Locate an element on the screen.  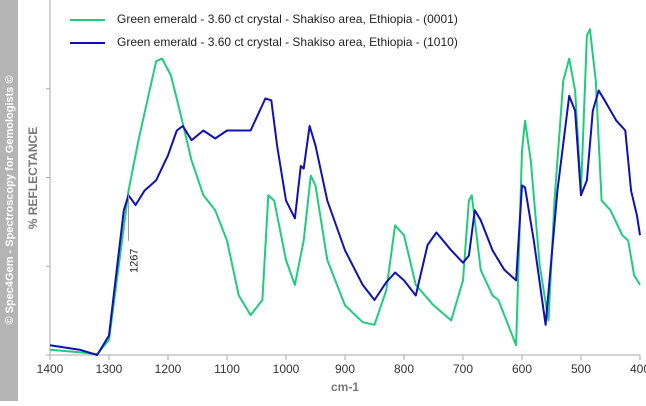
annotation-label: 1267 is located at coordinates (134, 261).